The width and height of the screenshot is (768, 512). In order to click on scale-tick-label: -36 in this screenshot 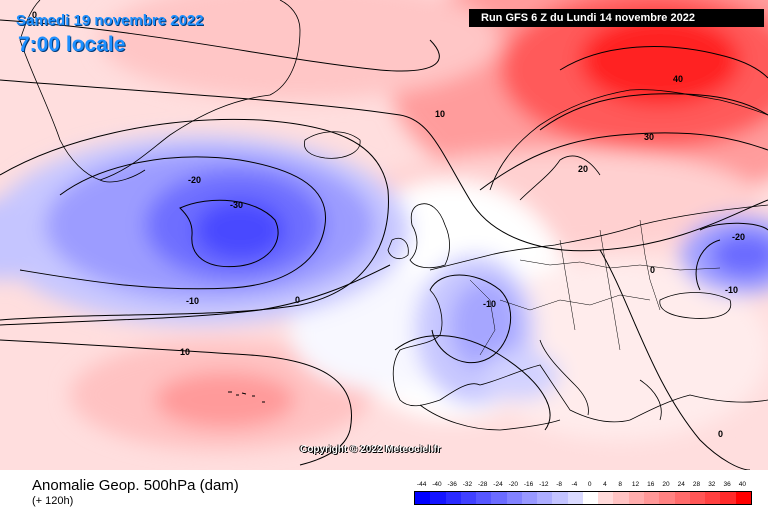, I will do `click(452, 484)`.